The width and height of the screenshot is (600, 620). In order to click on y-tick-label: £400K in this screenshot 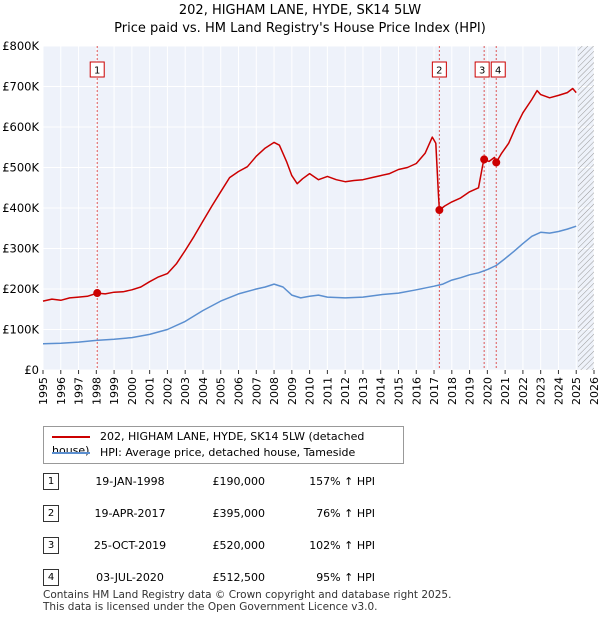, I will do `click(20, 208)`.